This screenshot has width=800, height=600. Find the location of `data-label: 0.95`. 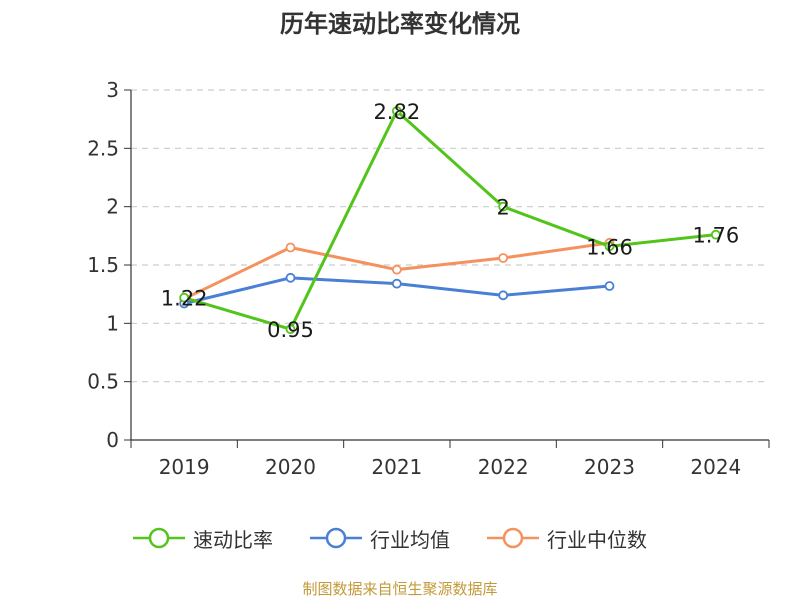

data-label: 0.95 is located at coordinates (290, 330).